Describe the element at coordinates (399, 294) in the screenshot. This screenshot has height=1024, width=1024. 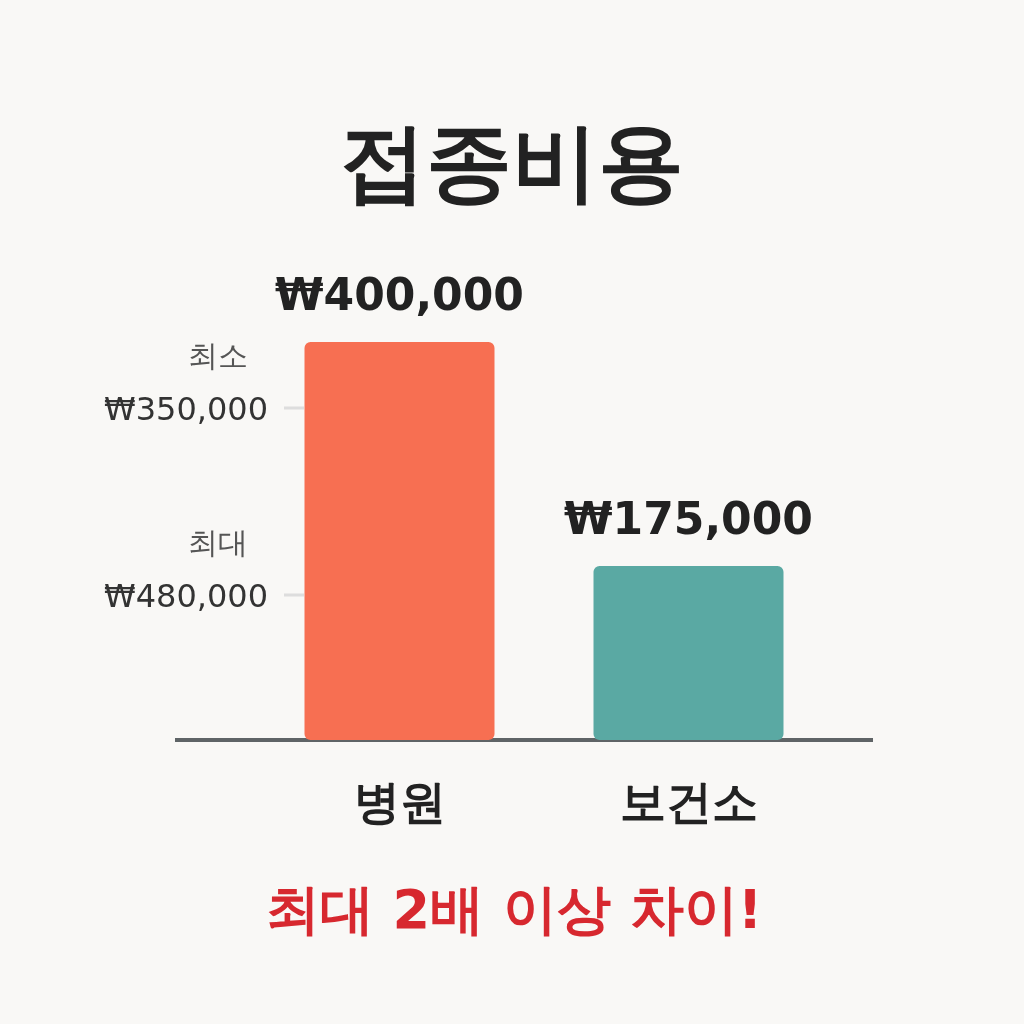
I see `data-label: ₩400,000` at that location.